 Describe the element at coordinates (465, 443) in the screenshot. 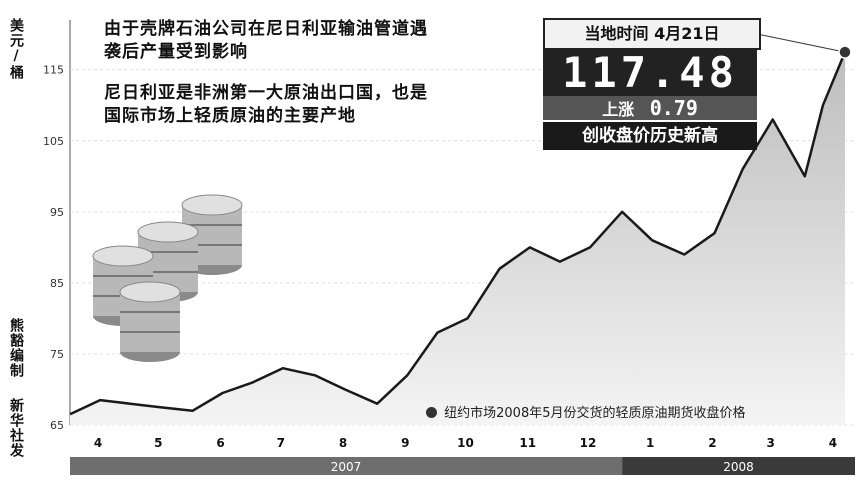

I see `x-tick-label: 10` at that location.